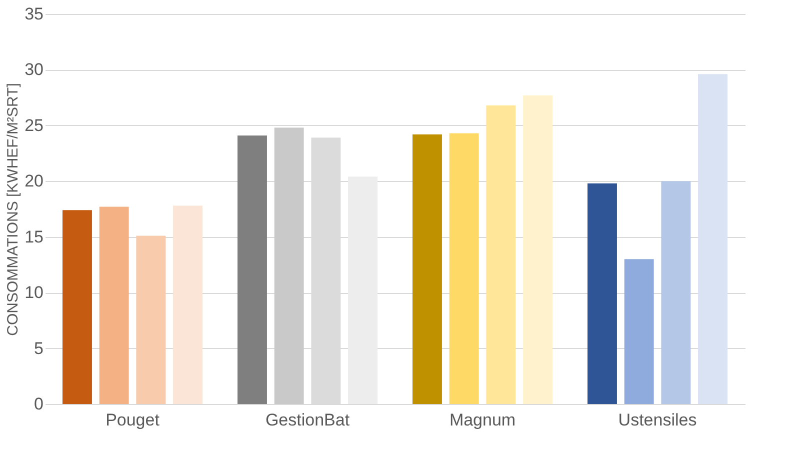  I want to click on x-tick-label: Magnum, so click(482, 420).